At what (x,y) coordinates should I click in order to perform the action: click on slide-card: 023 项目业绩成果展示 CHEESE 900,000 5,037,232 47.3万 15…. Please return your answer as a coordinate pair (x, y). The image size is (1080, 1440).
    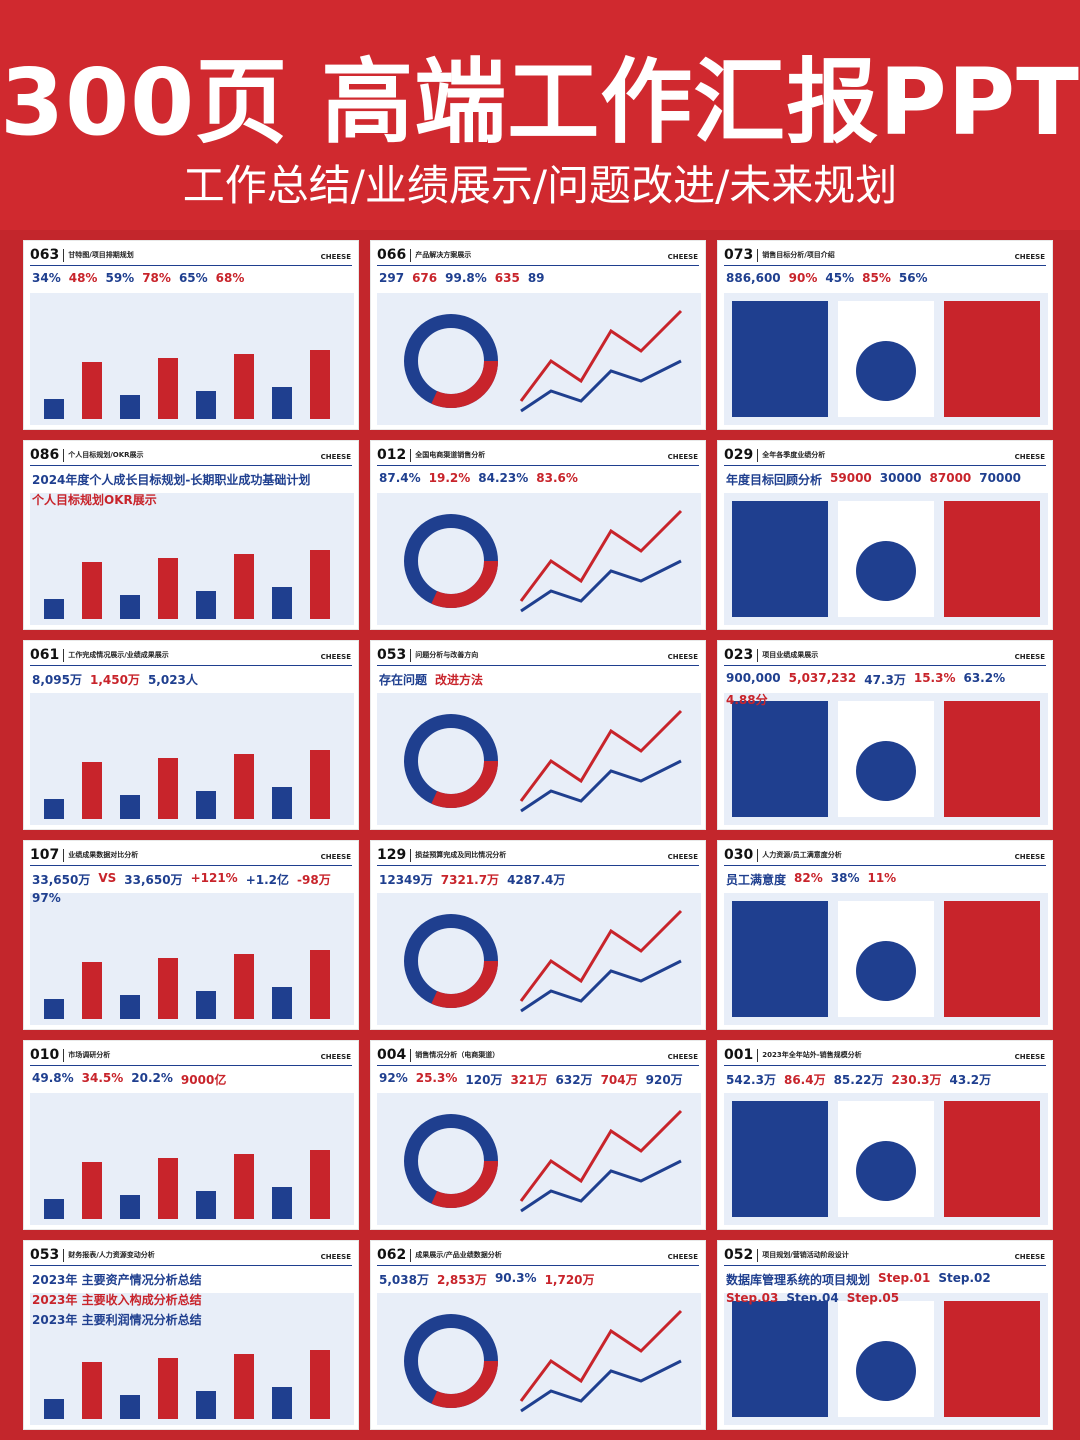
    Looking at the image, I should click on (885, 735).